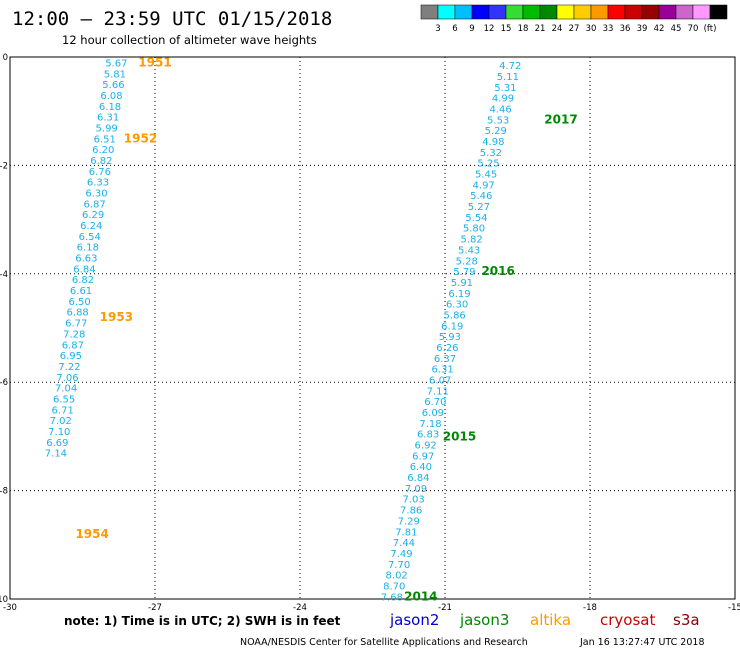 This screenshot has height=650, width=740. Describe the element at coordinates (454, 29) in the screenshot. I see `colorbar-label: 6` at that location.